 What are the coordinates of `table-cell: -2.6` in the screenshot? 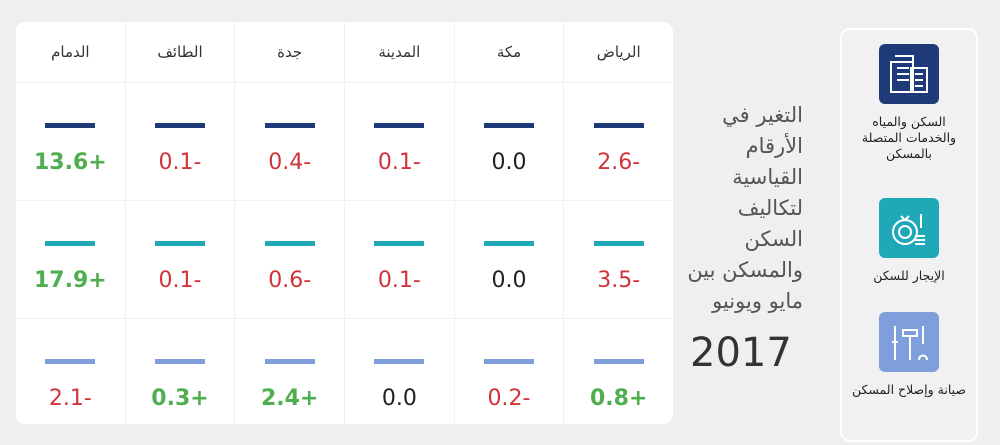 It's located at (618, 141).